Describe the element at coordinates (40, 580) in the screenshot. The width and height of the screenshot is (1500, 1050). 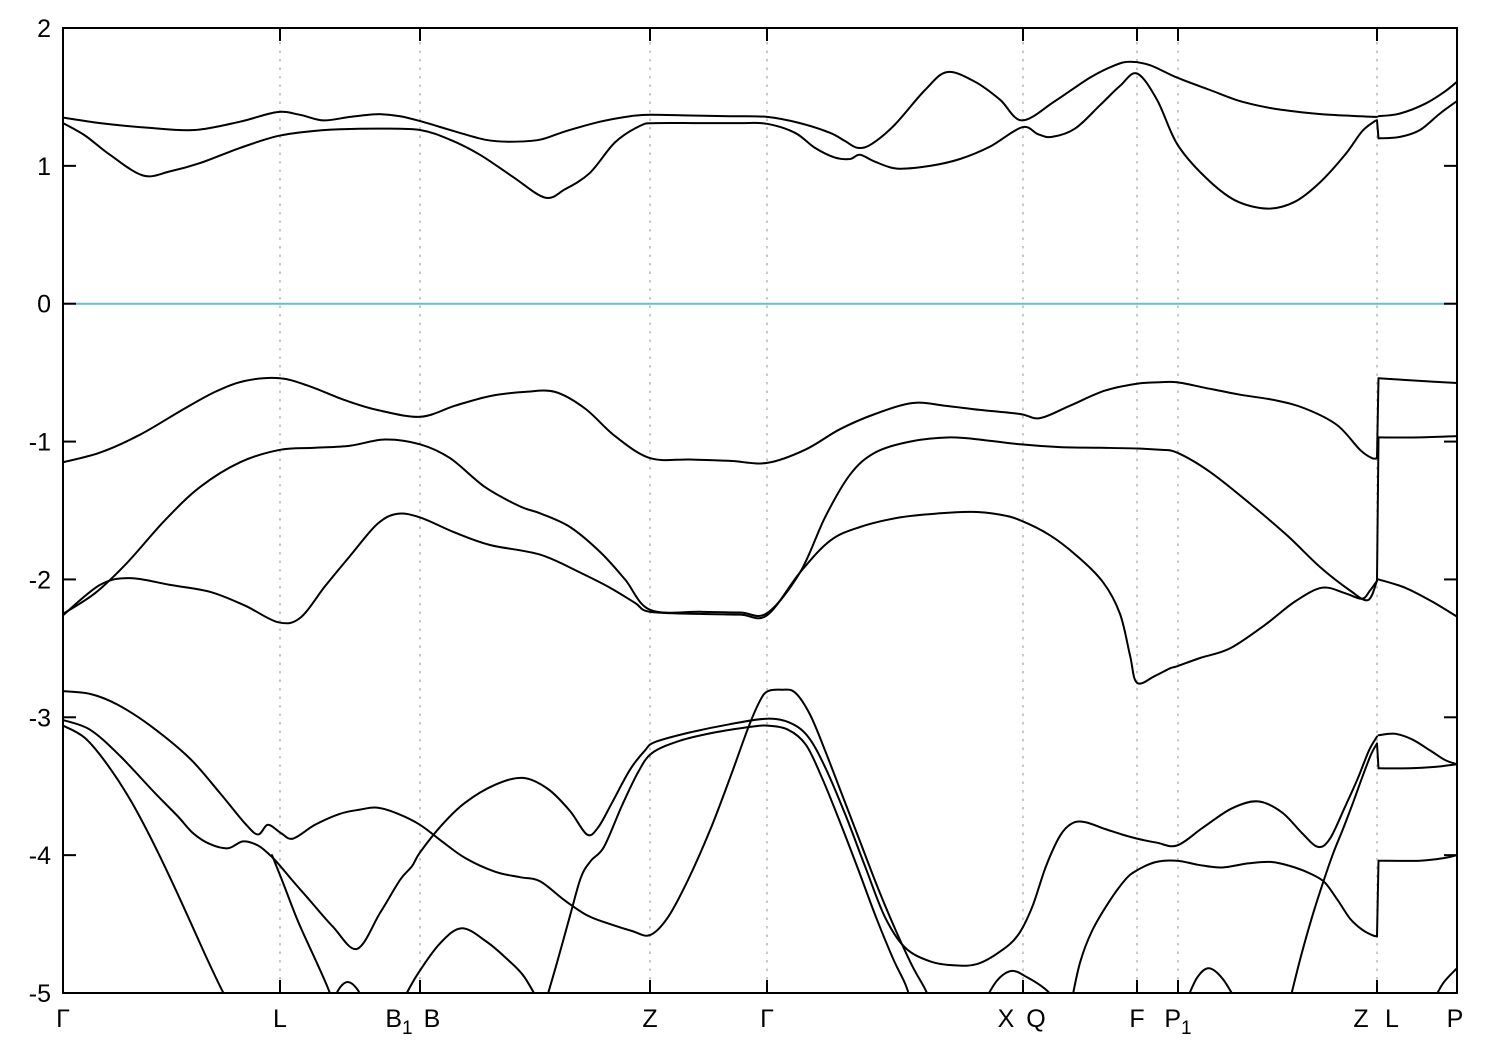
I see `y-tick-label: -2` at that location.